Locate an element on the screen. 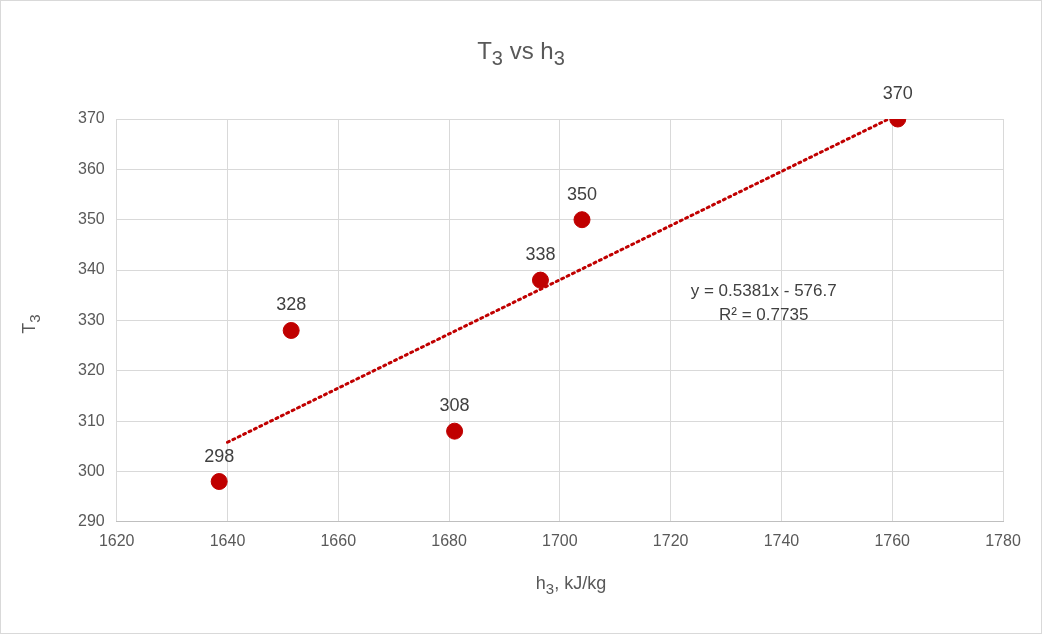 This screenshot has height=634, width=1042. annotation: y = 0.5381x - 576.7 is located at coordinates (763, 291).